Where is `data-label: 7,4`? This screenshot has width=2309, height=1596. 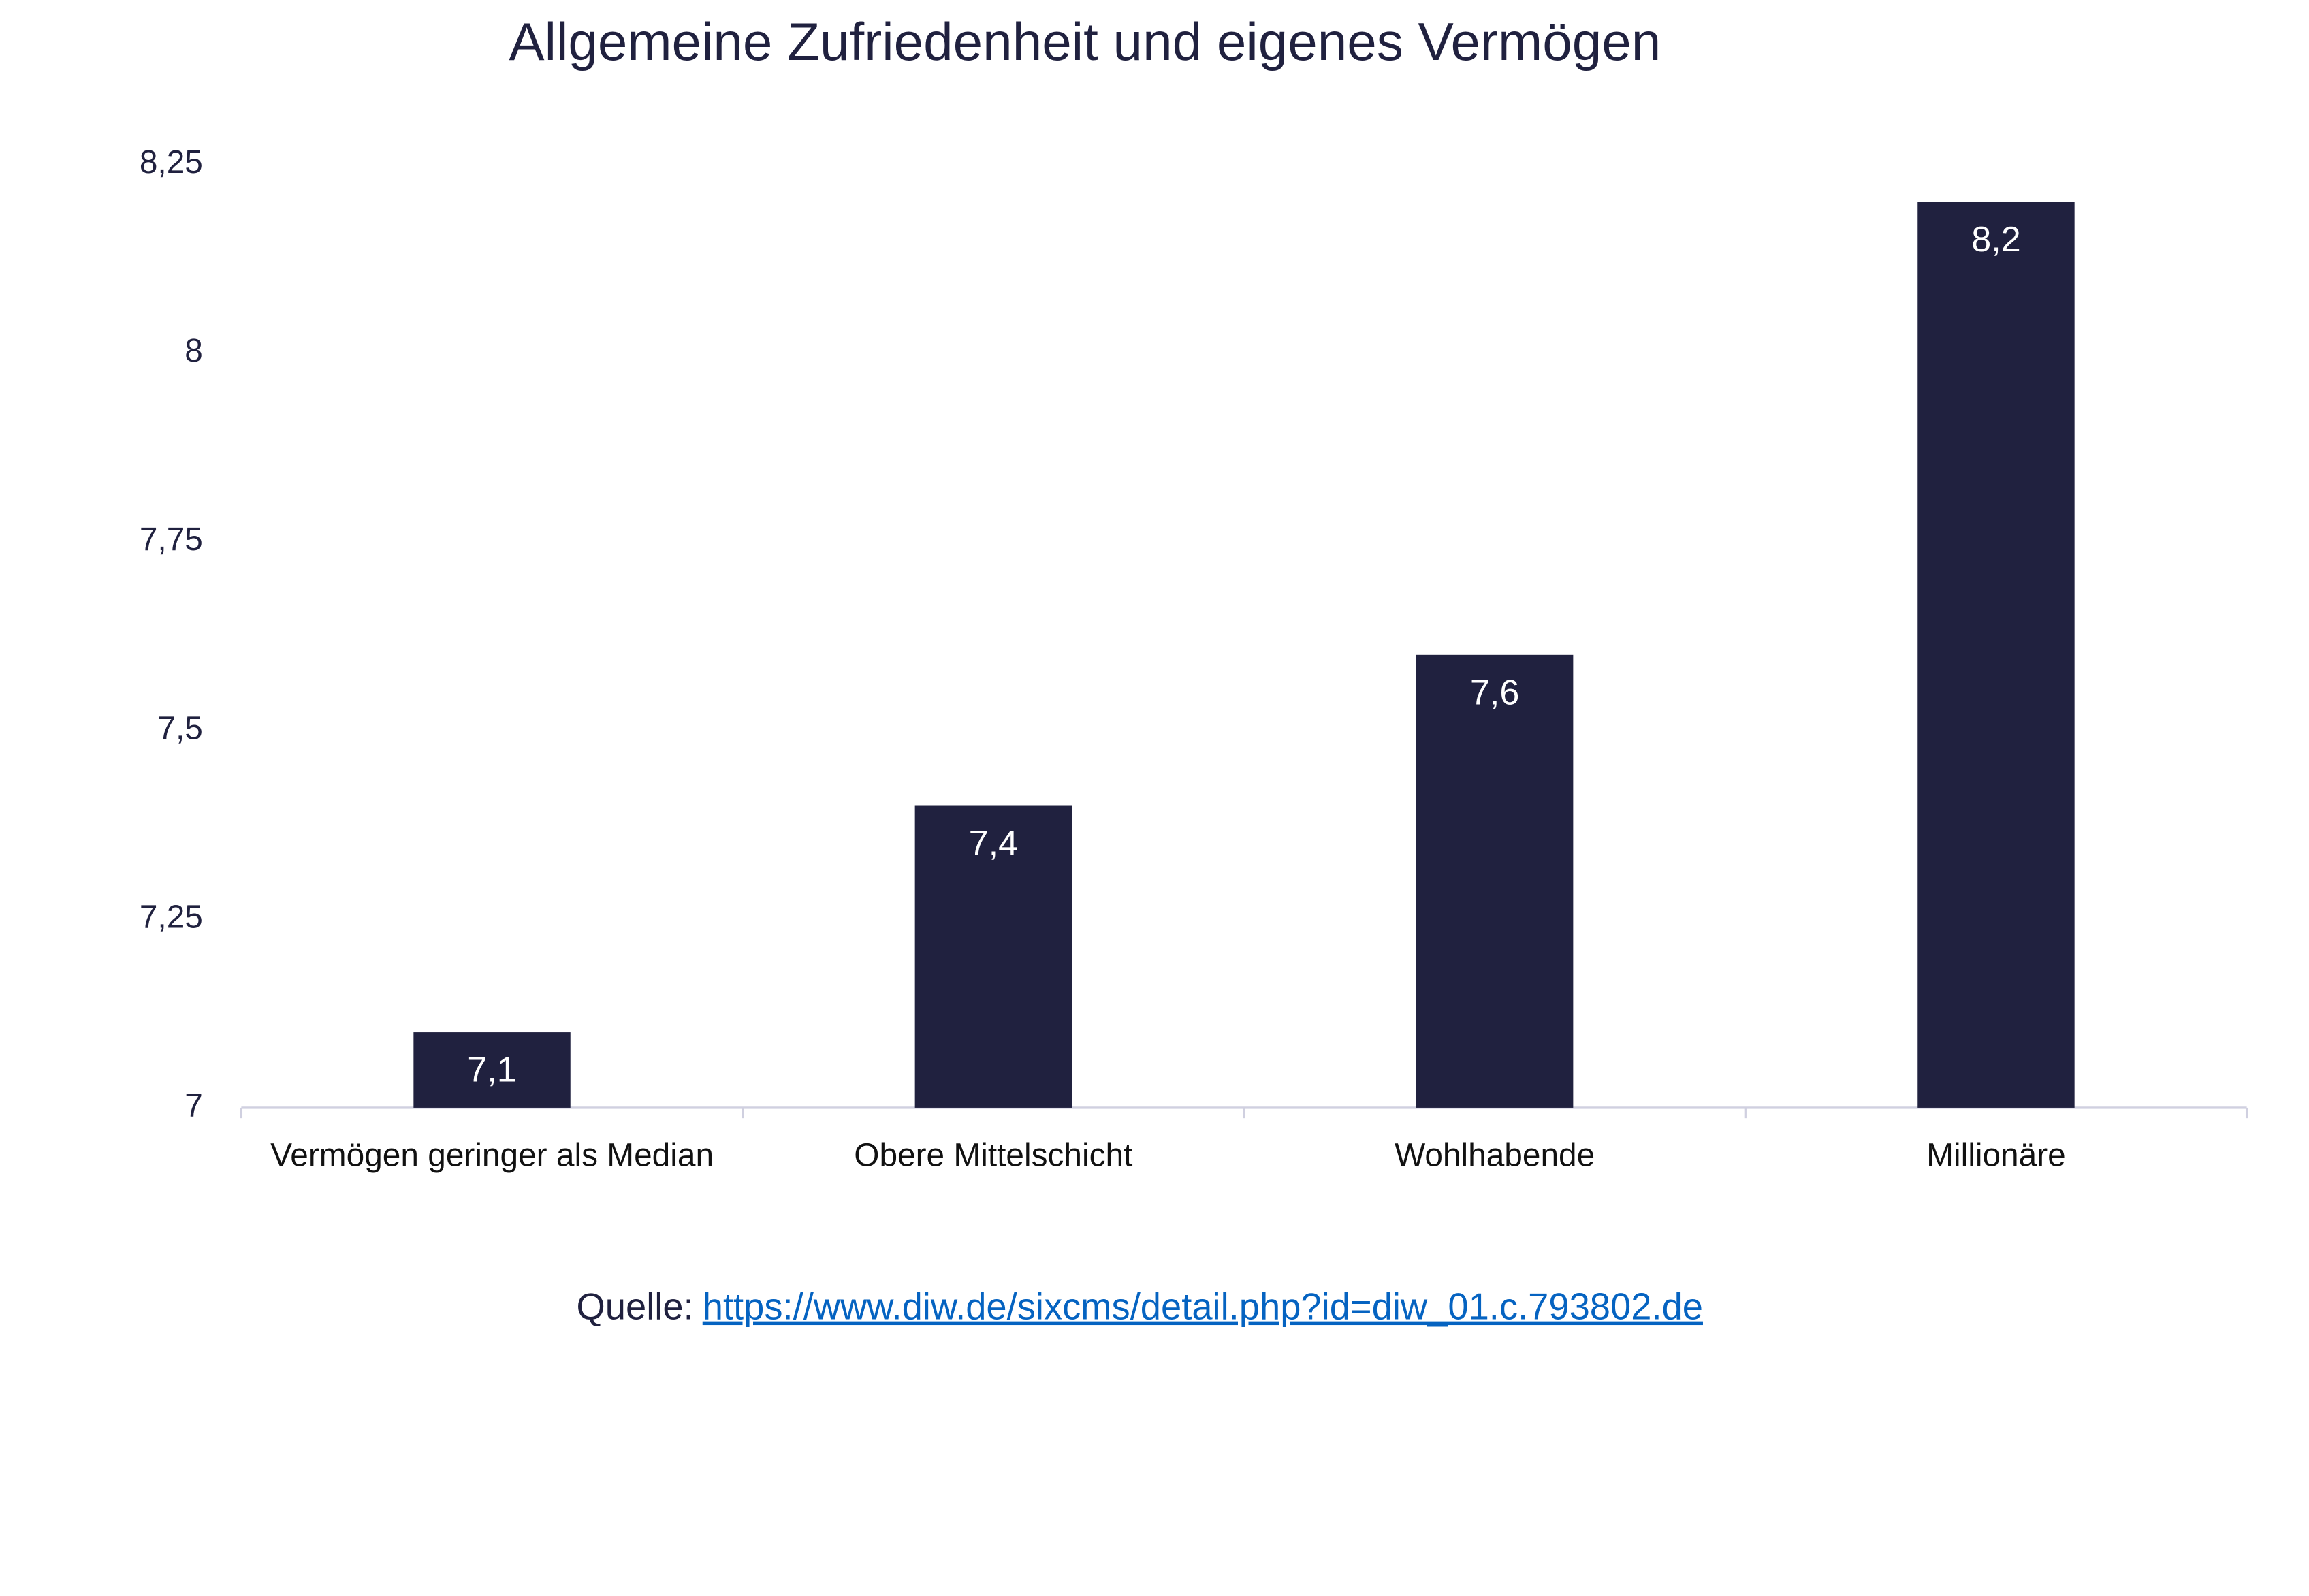 data-label: 7,4 is located at coordinates (994, 844).